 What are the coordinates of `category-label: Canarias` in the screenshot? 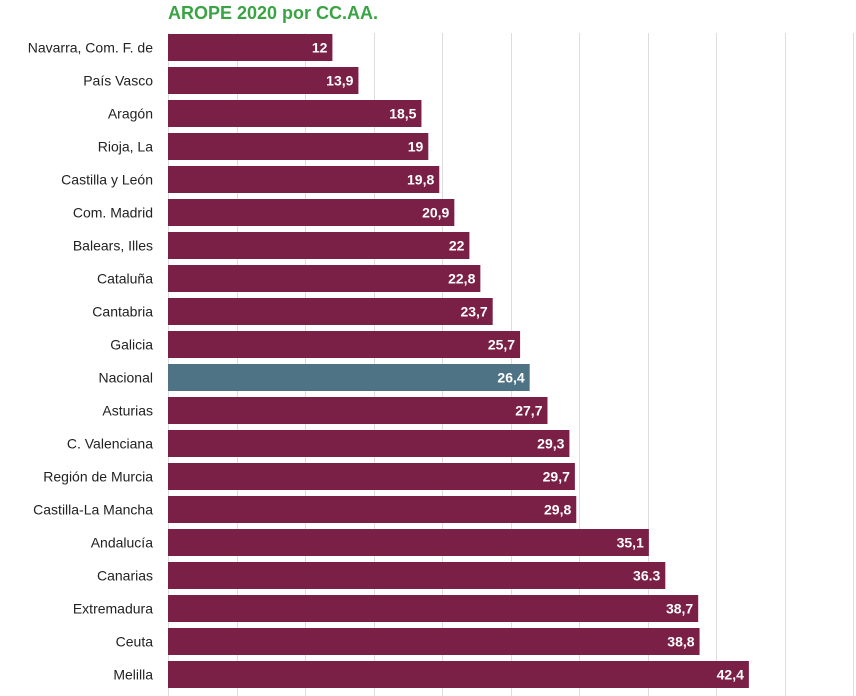 It's located at (125, 576).